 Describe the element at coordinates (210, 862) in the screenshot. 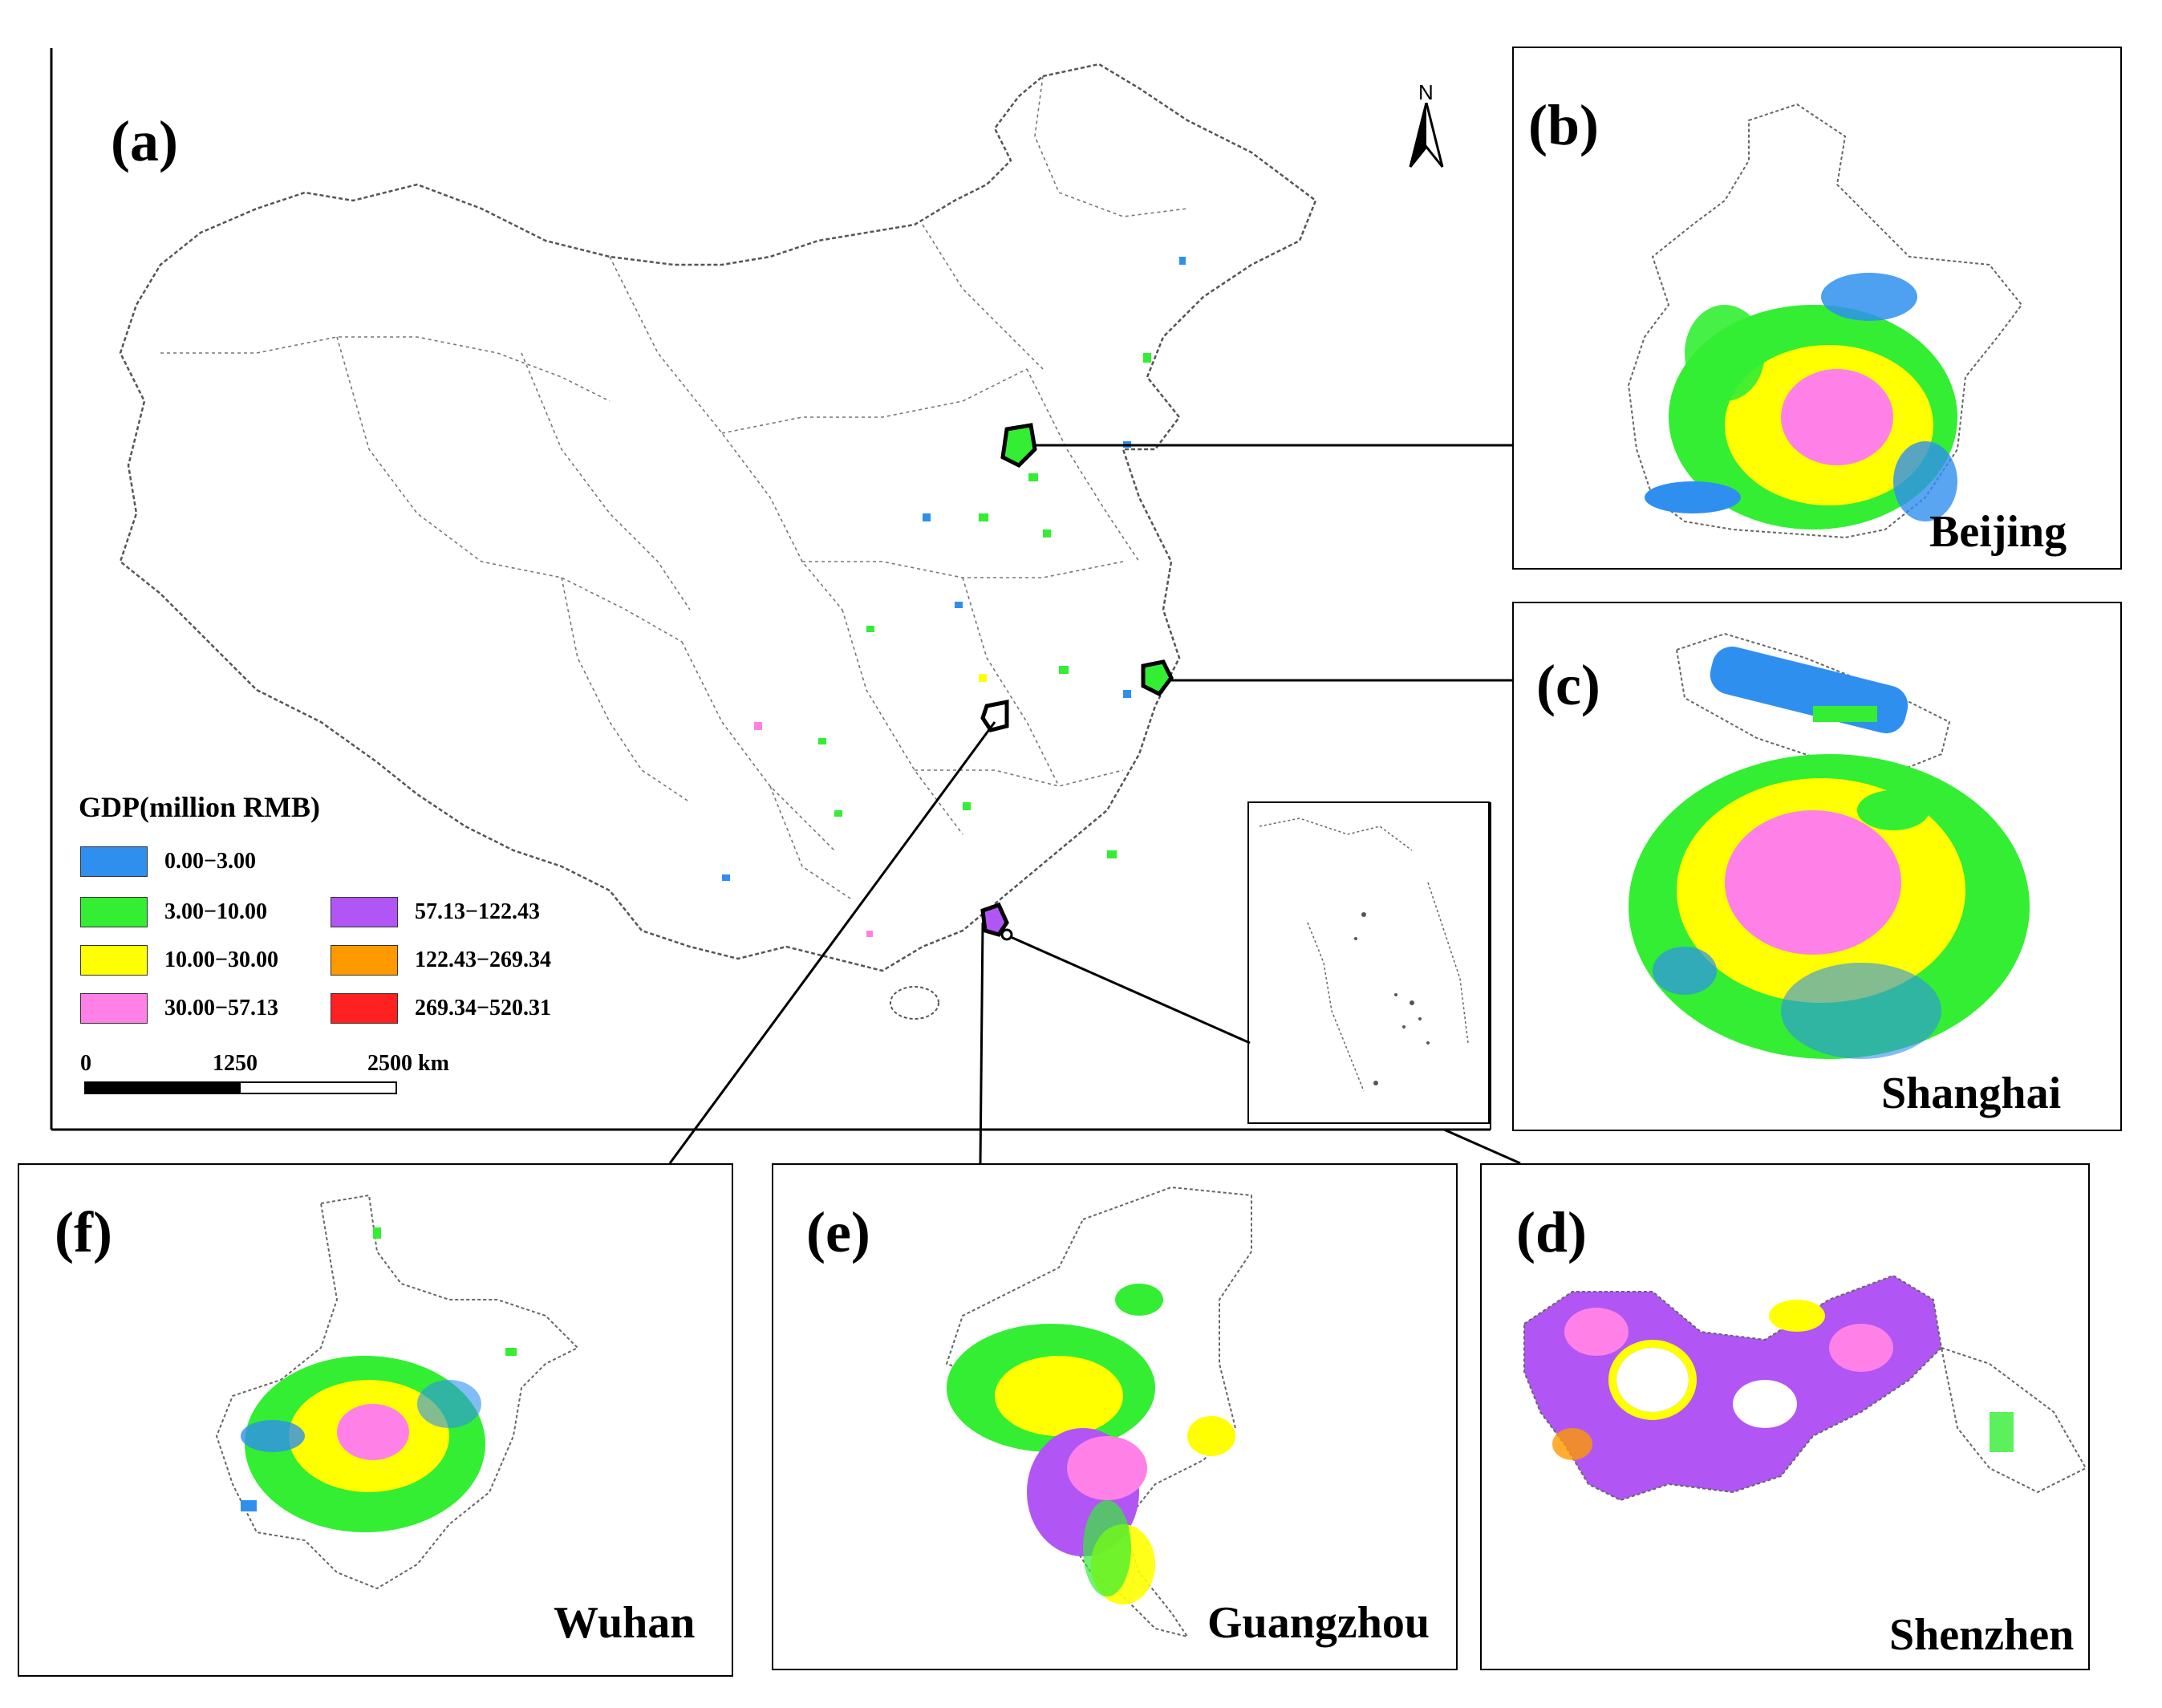

I see `legend-label-0: 0.00−3.00` at that location.